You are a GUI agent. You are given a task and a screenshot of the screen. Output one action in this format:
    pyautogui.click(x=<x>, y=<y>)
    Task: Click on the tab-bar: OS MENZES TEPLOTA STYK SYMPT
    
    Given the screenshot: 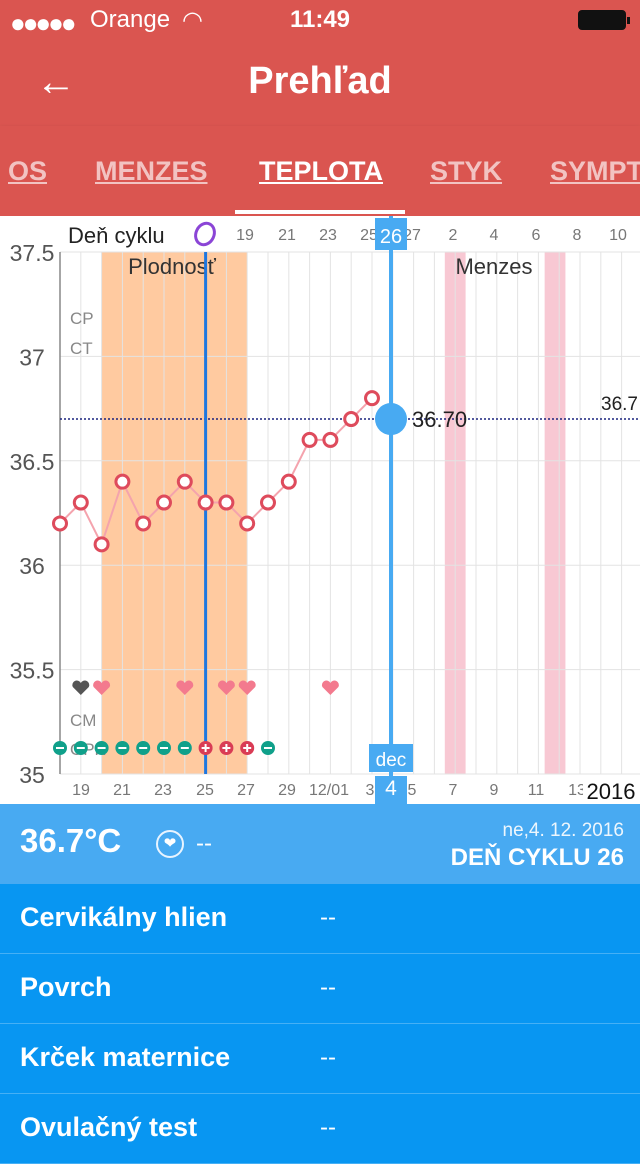 What is the action you would take?
    pyautogui.click(x=320, y=171)
    